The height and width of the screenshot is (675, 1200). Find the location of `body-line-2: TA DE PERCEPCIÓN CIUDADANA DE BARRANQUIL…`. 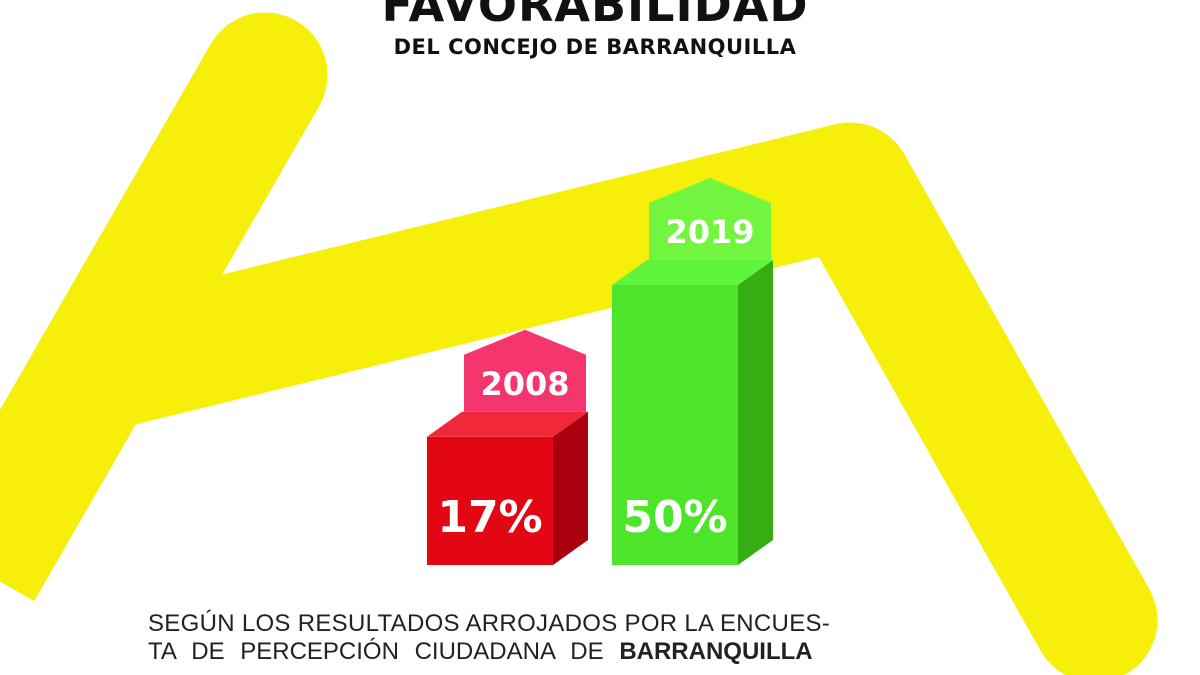

body-line-2: TA DE PERCEPCIÓN CIUDADANA DE BARRANQUIL… is located at coordinates (510, 652).